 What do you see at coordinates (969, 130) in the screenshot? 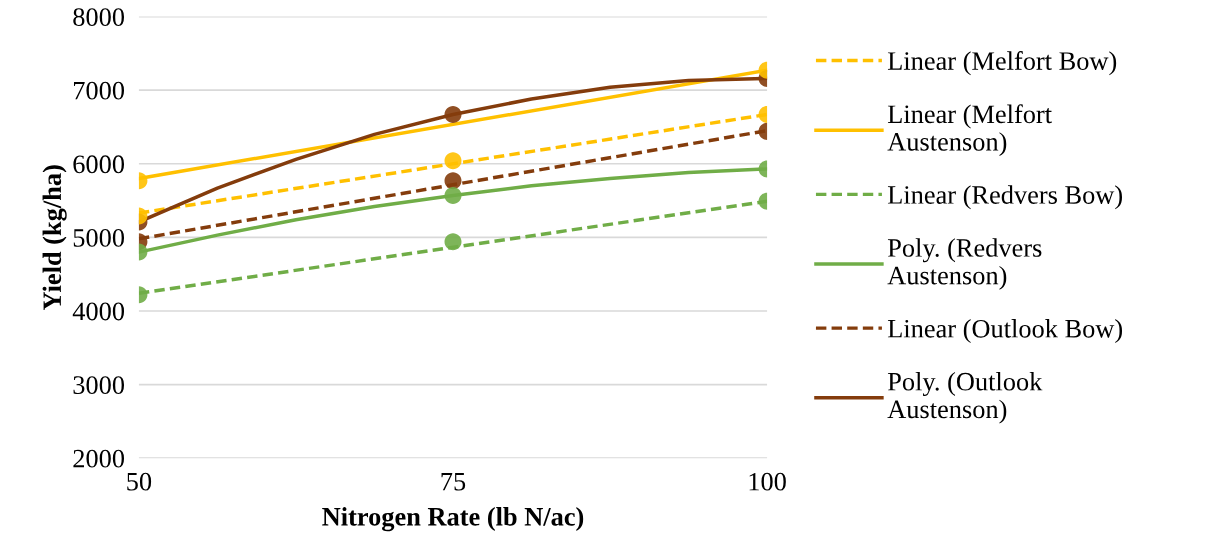
I see `legend-label: Linear (Melfort Austenson)` at bounding box center [969, 130].